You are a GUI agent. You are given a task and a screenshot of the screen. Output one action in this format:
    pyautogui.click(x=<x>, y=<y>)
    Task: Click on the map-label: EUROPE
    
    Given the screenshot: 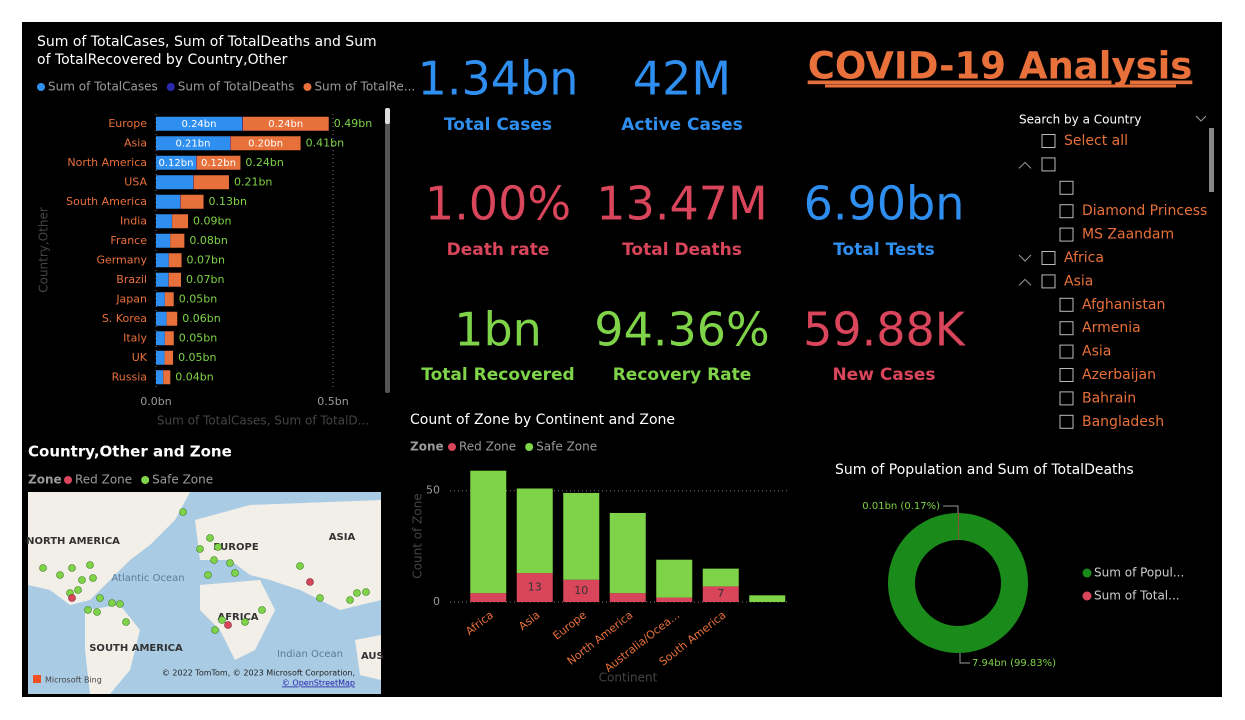 What is the action you would take?
    pyautogui.click(x=235, y=547)
    